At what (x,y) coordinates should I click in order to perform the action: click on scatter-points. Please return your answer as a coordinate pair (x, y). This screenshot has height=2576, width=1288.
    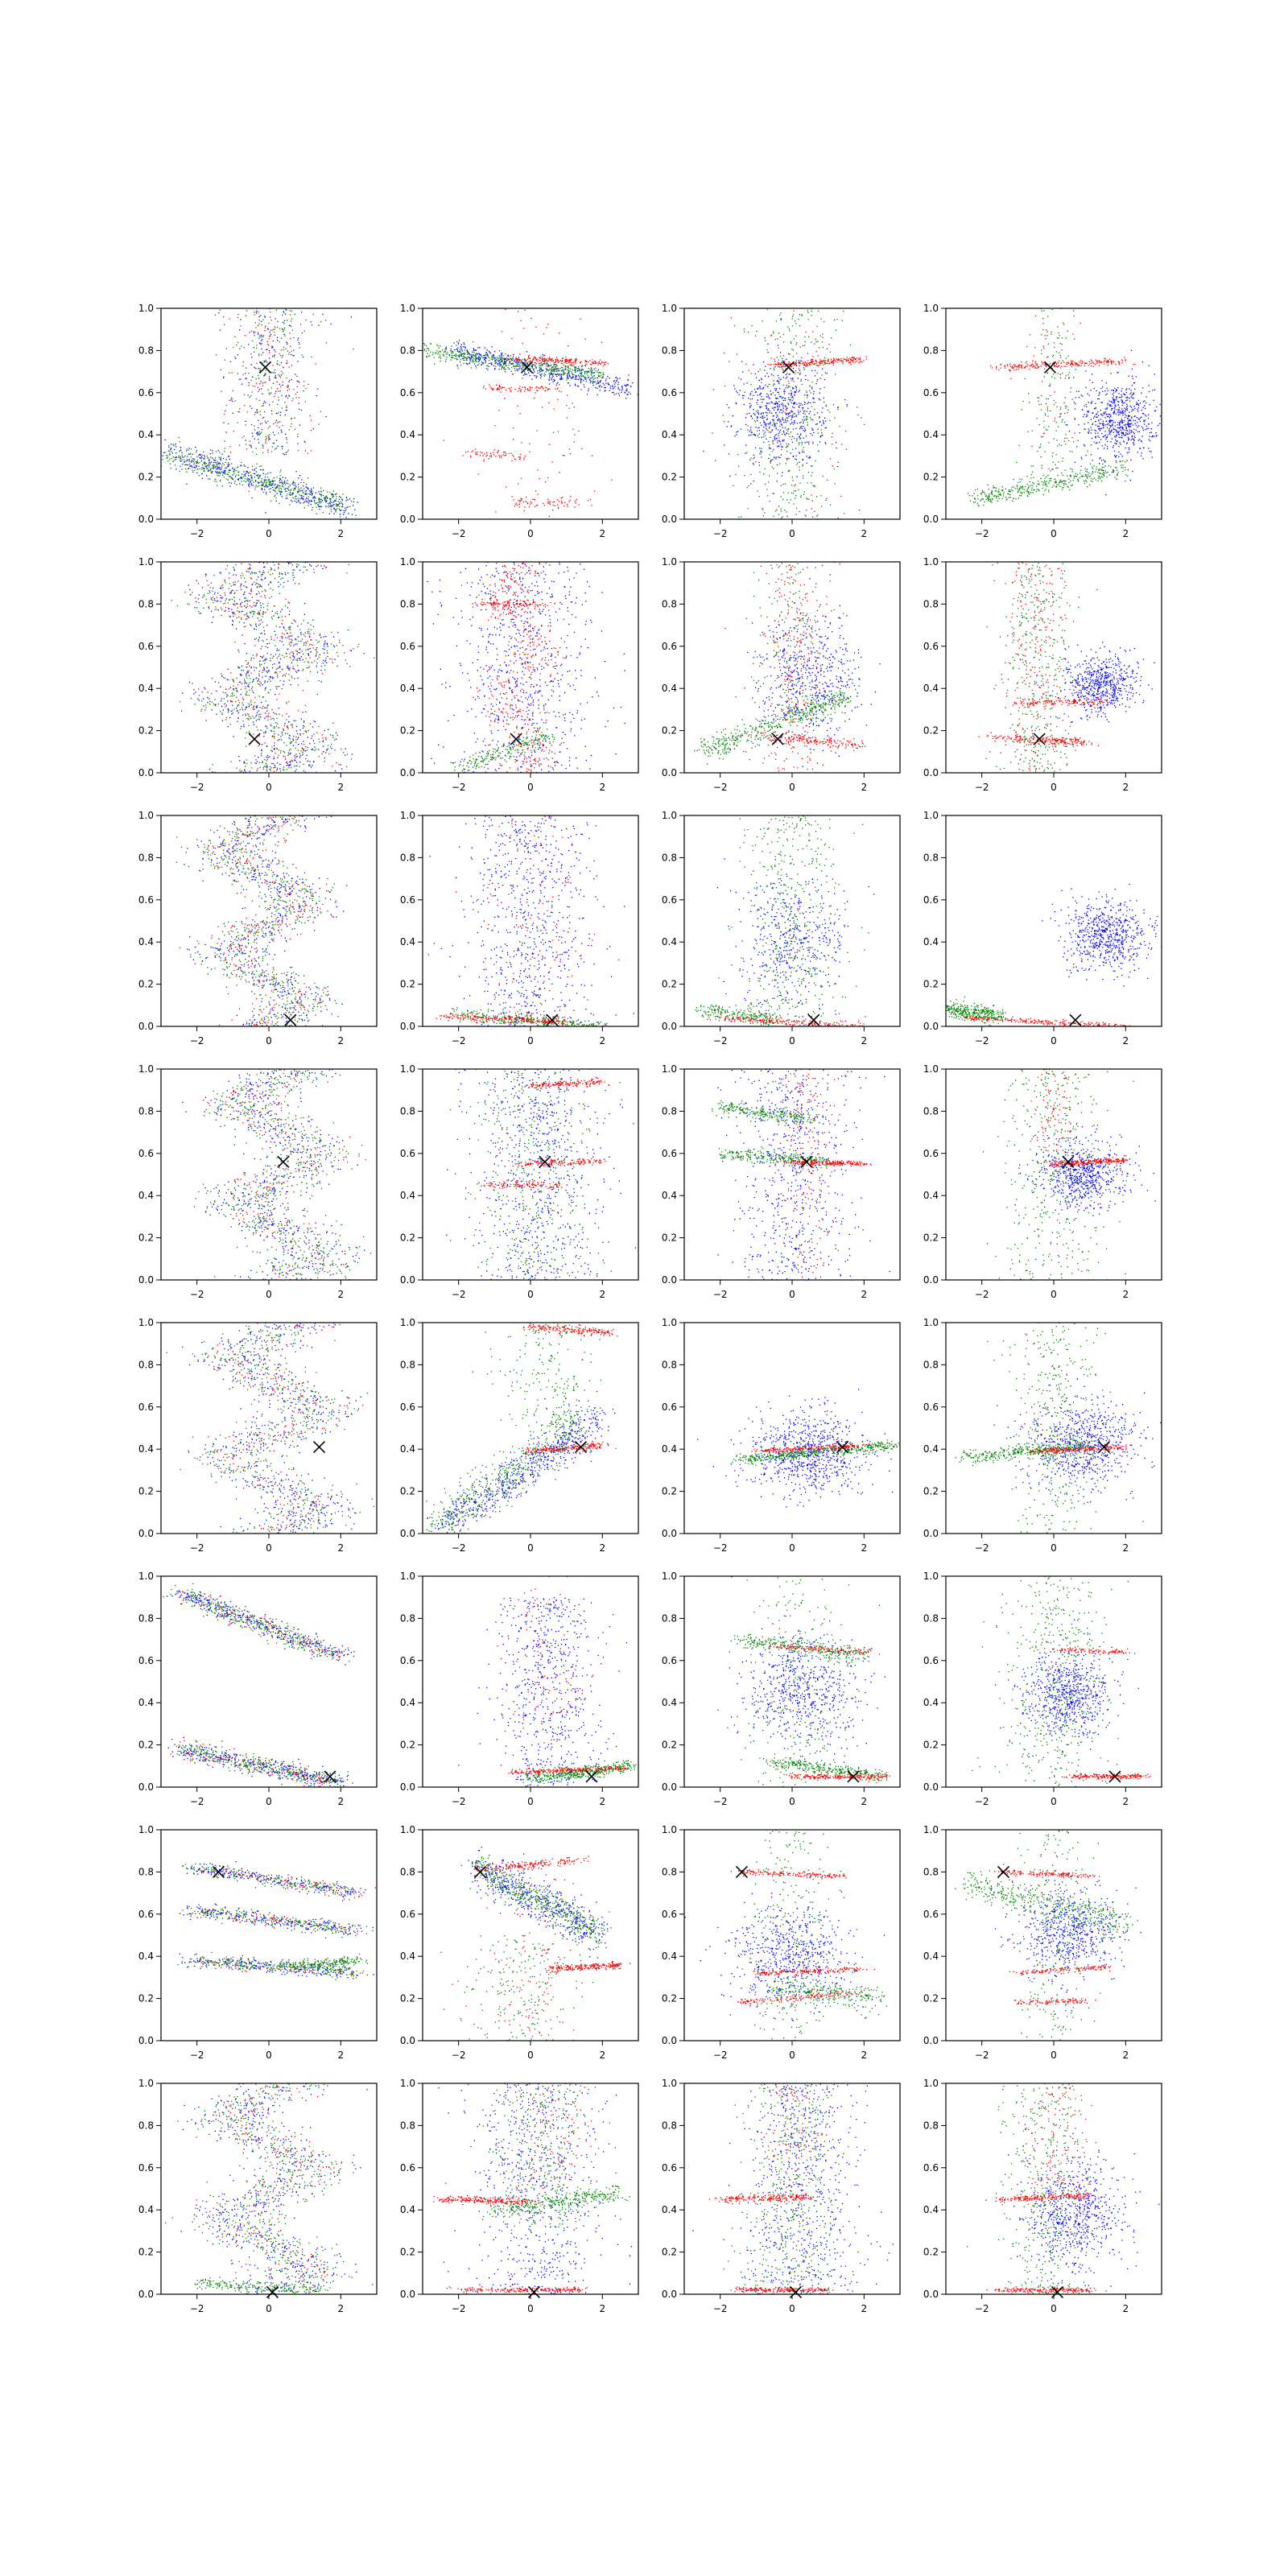
    Looking at the image, I should click on (1067, 407).